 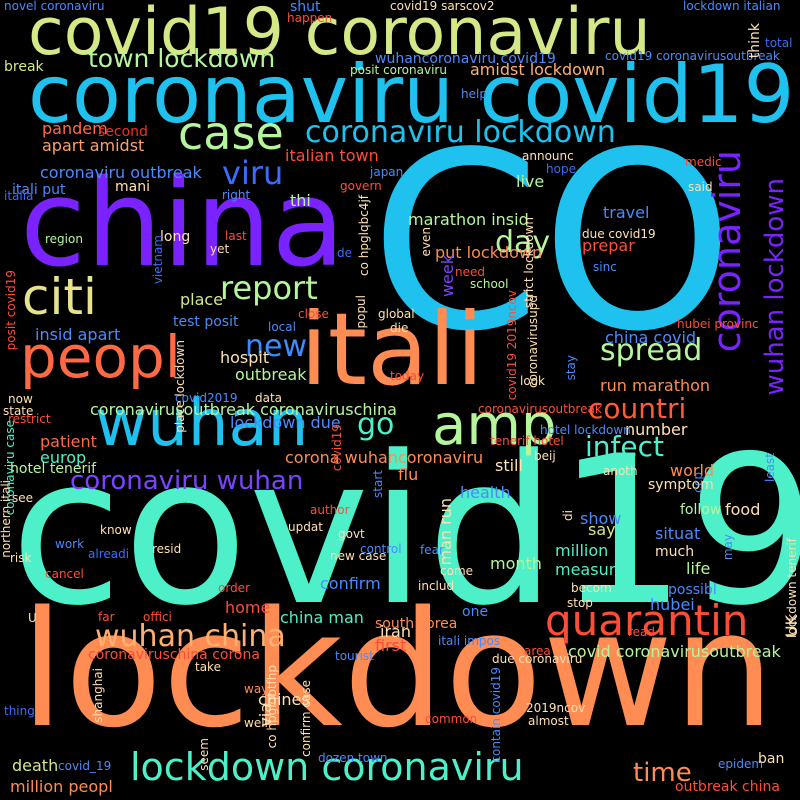 I want to click on word-wuhan: wuhan, so click(x=202, y=424).